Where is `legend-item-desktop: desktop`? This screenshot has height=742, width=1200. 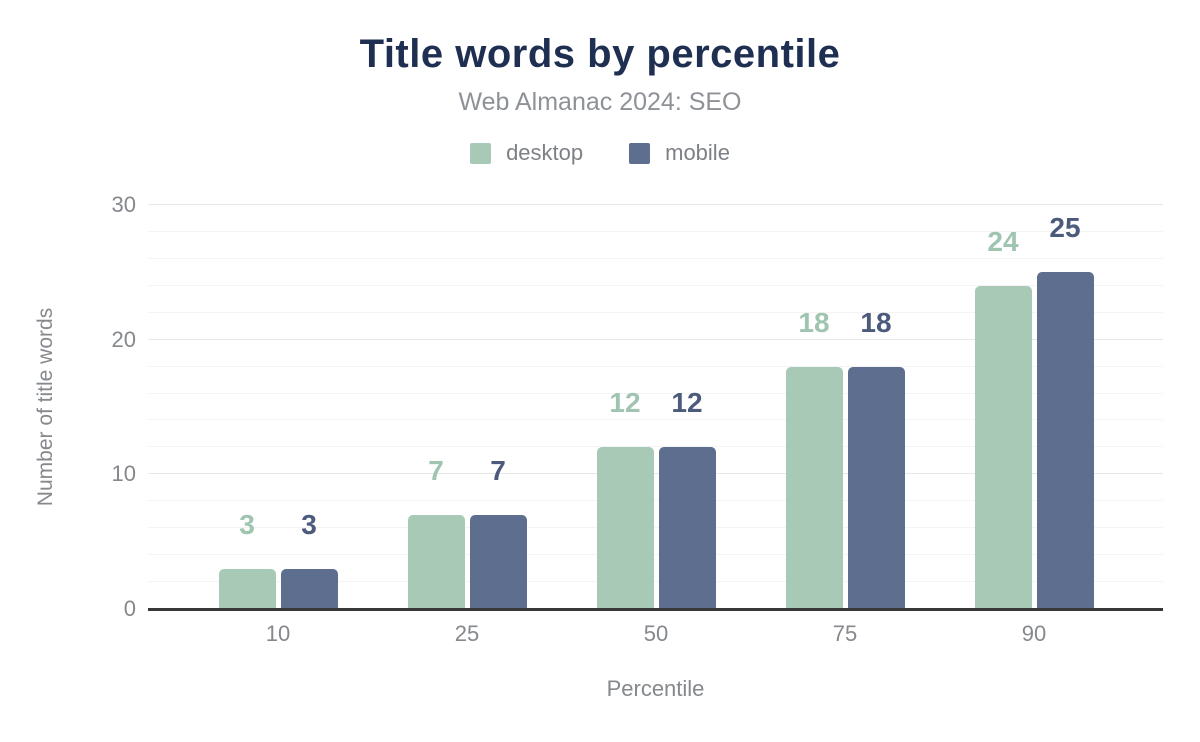
legend-item-desktop: desktop is located at coordinates (526, 153).